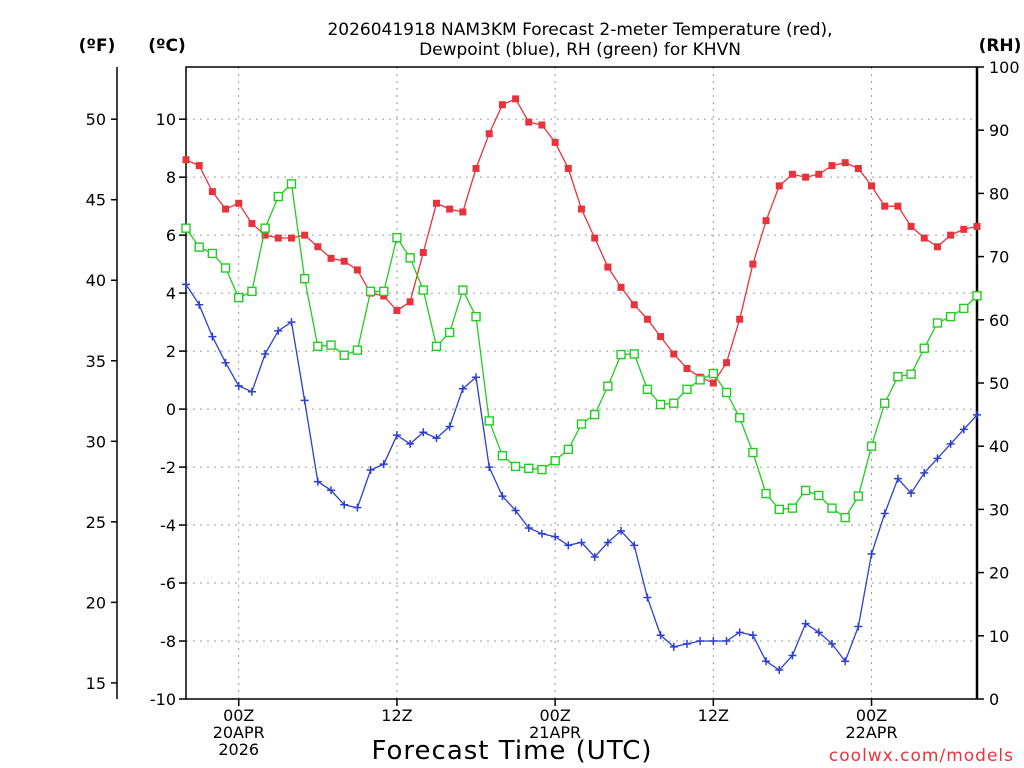 Image resolution: width=1024 pixels, height=768 pixels. Describe the element at coordinates (96, 683) in the screenshot. I see `fahrenheit-tick-label: 15` at that location.